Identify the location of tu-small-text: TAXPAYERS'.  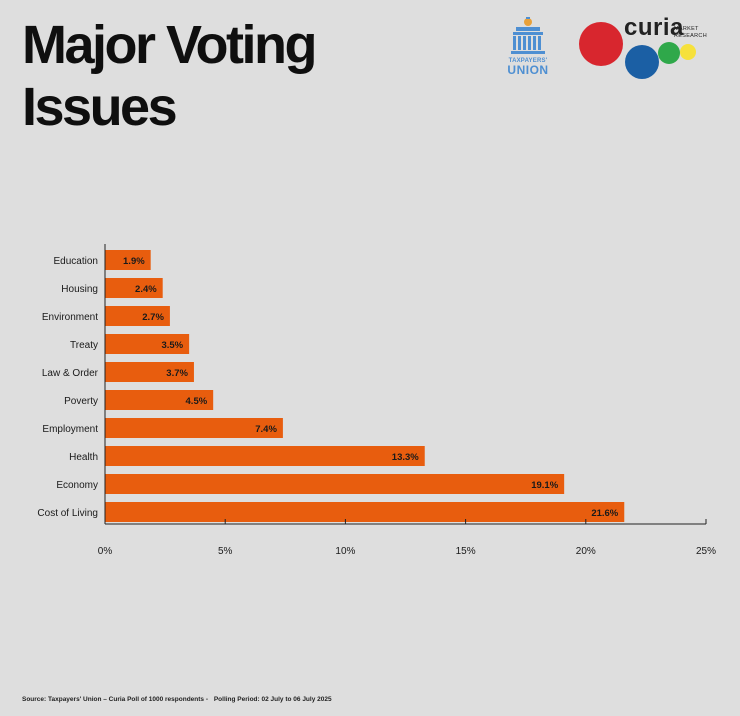
(528, 61).